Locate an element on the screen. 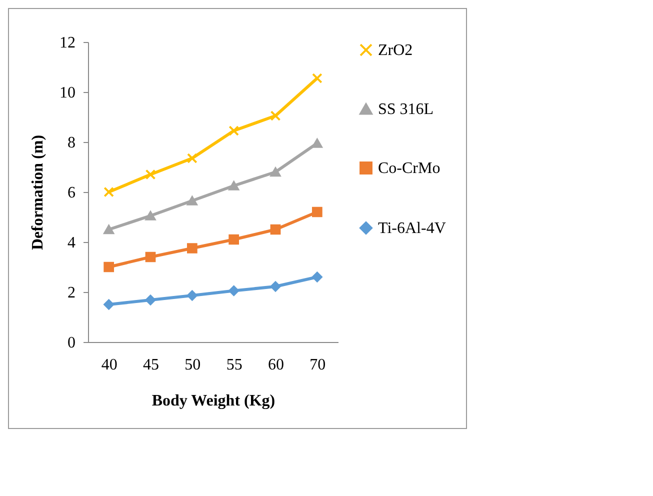  y-tick-label: 12 is located at coordinates (68, 43).